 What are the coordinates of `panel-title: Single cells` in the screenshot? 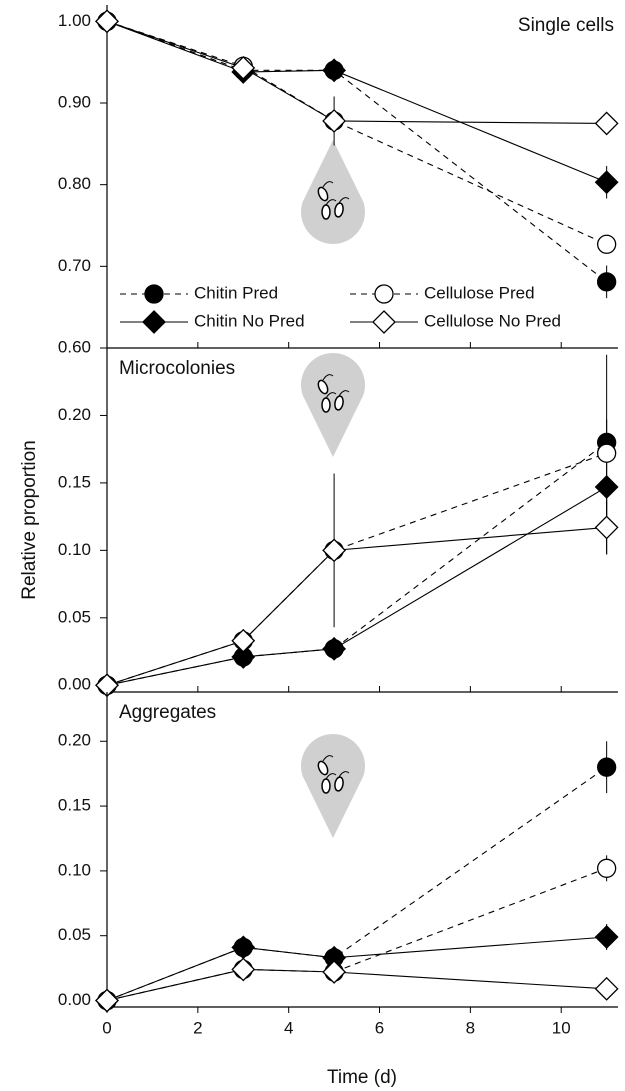 It's located at (566, 25).